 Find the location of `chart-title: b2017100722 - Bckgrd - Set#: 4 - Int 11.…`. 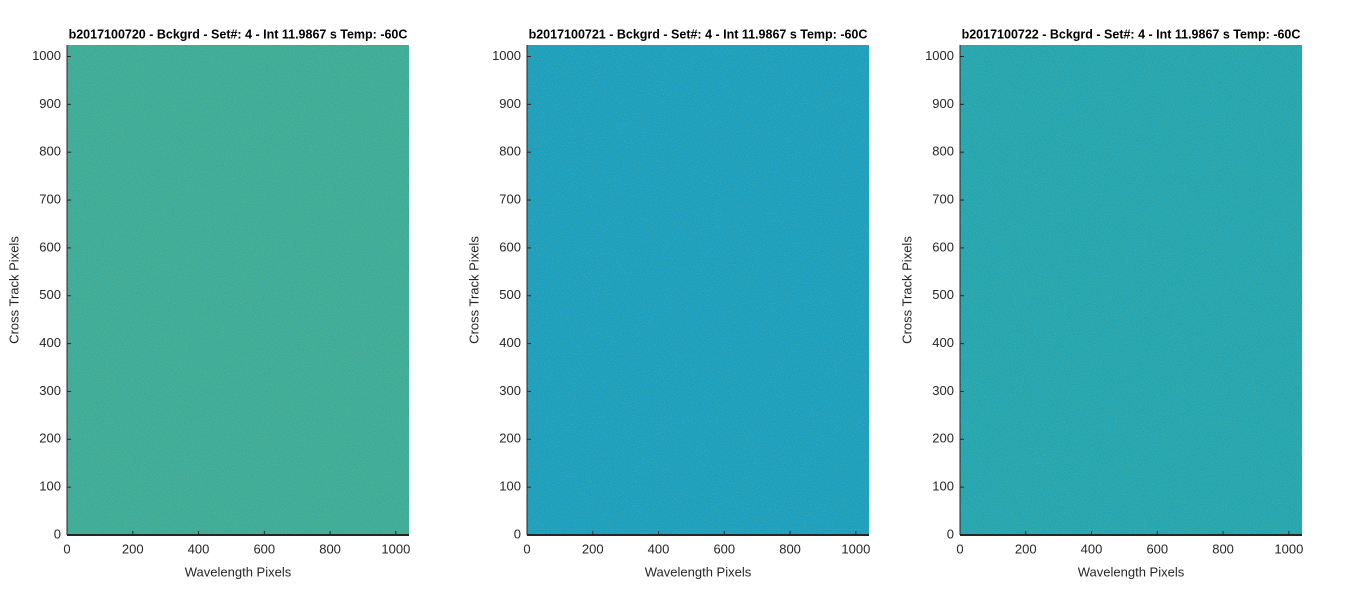

chart-title: b2017100722 - Bckgrd - Set#: 4 - Int 11.… is located at coordinates (1131, 34).